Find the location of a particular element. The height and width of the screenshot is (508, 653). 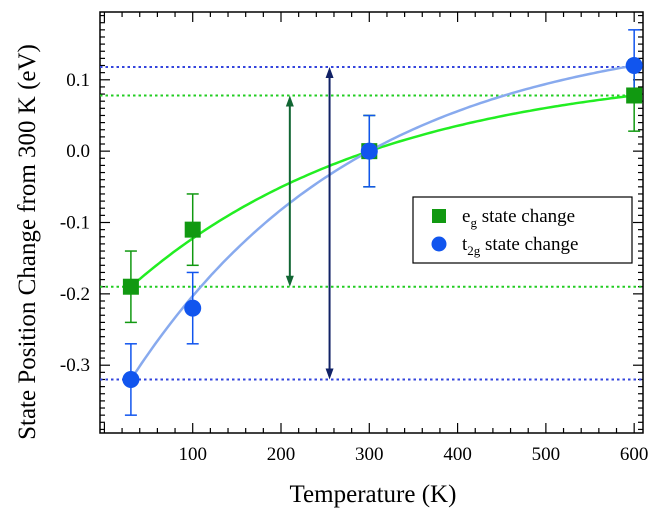

y-tick-labels: -0.3 -0.2 -0.1 0.0 0.1 is located at coordinates (75, 223).